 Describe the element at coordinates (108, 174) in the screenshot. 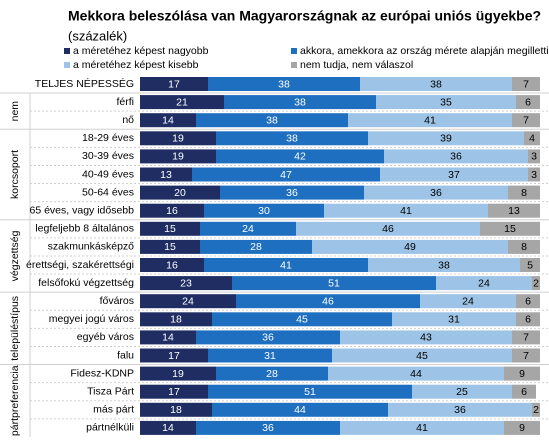

I see `category-label: 40-49 éves` at that location.